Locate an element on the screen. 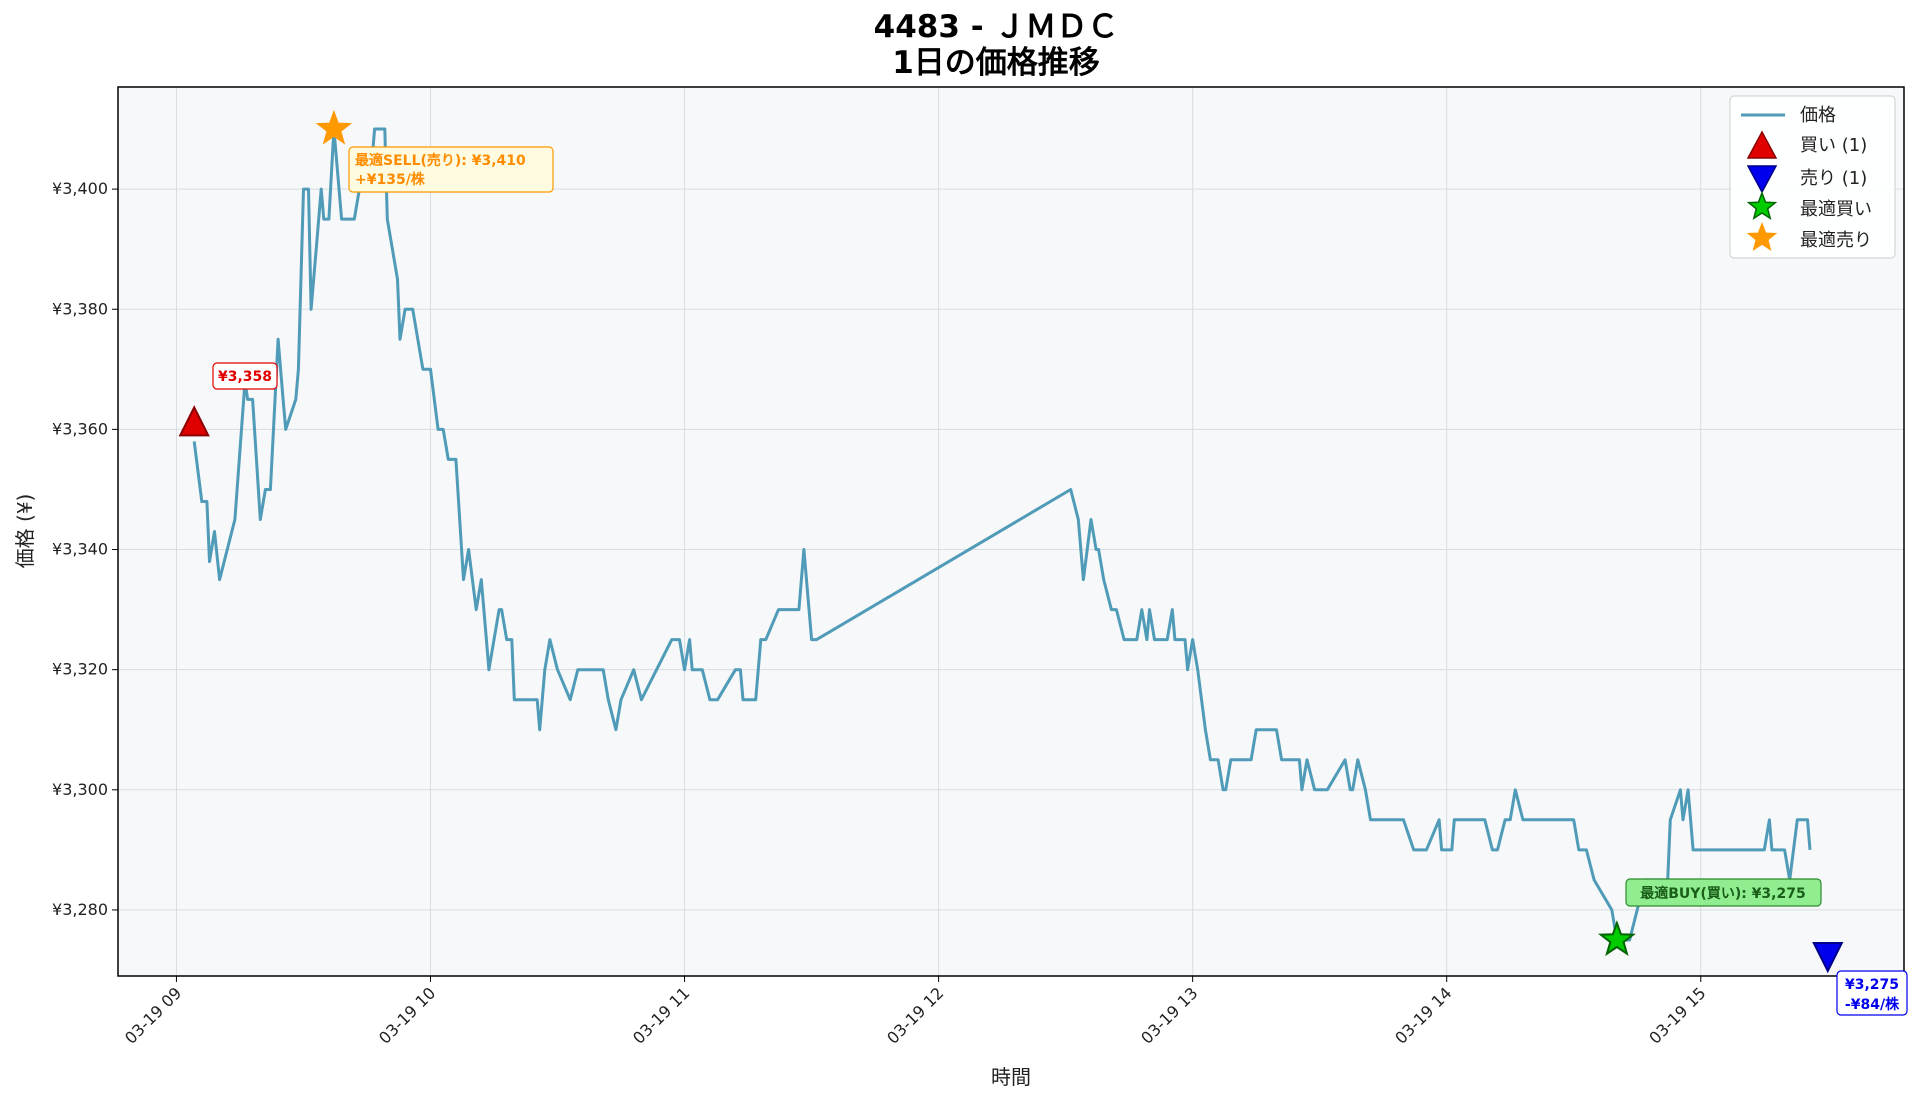 The height and width of the screenshot is (1102, 1920). legend-best-buy-swatch is located at coordinates (1762, 205).